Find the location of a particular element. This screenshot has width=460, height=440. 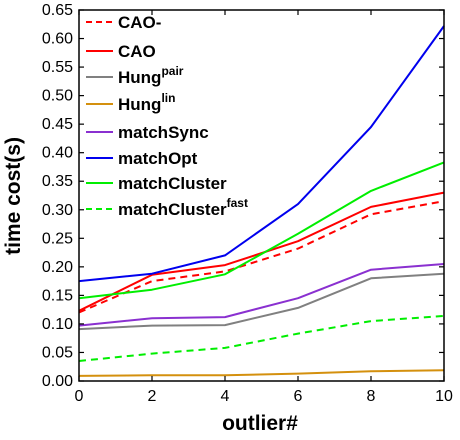

y-tick-label: 0.00 is located at coordinates (57, 381).